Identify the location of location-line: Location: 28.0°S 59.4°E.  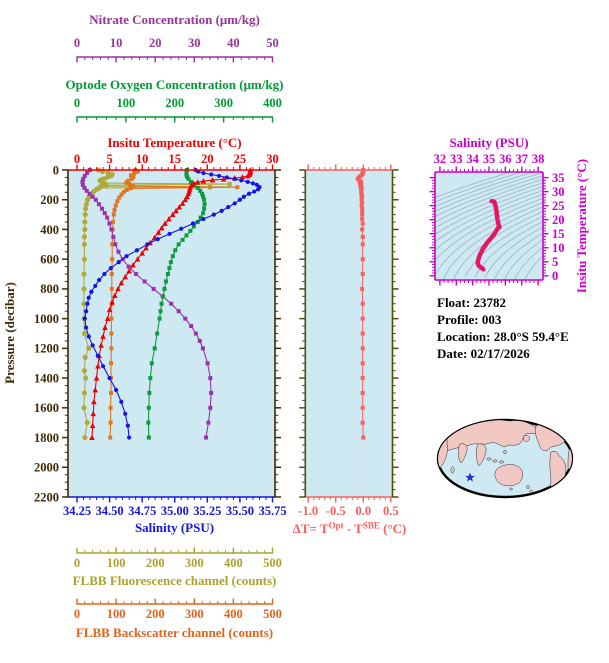
(503, 336).